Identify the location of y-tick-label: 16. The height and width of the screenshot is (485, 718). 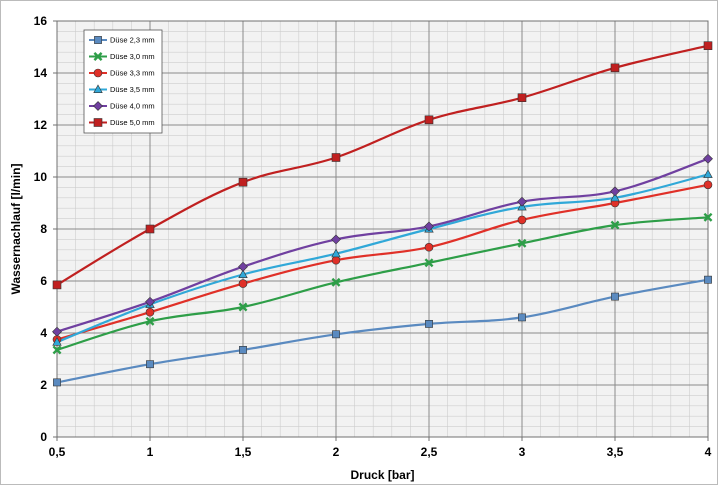
(41, 21).